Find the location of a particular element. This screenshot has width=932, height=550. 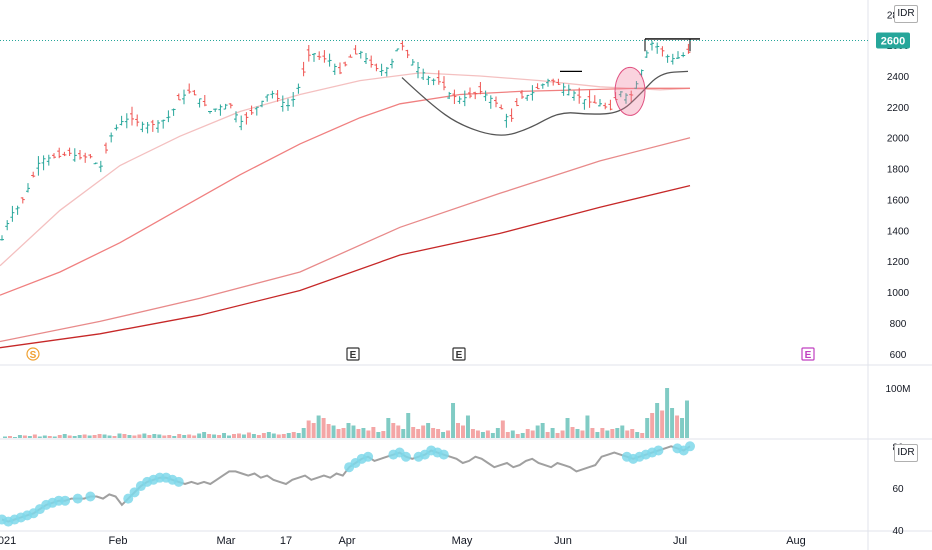

pattern-line is located at coordinates (545, 103).